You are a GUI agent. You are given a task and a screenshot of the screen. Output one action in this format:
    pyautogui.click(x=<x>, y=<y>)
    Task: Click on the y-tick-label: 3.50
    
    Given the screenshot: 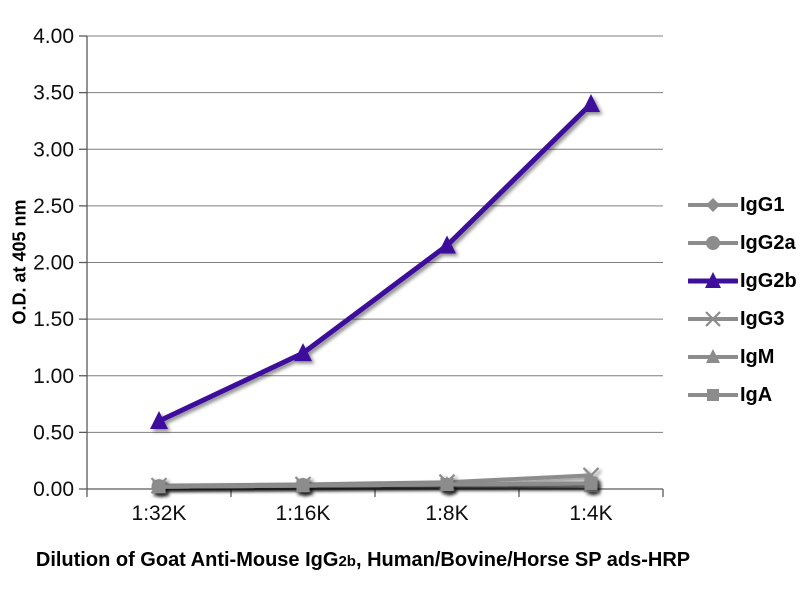 What is the action you would take?
    pyautogui.click(x=53, y=93)
    